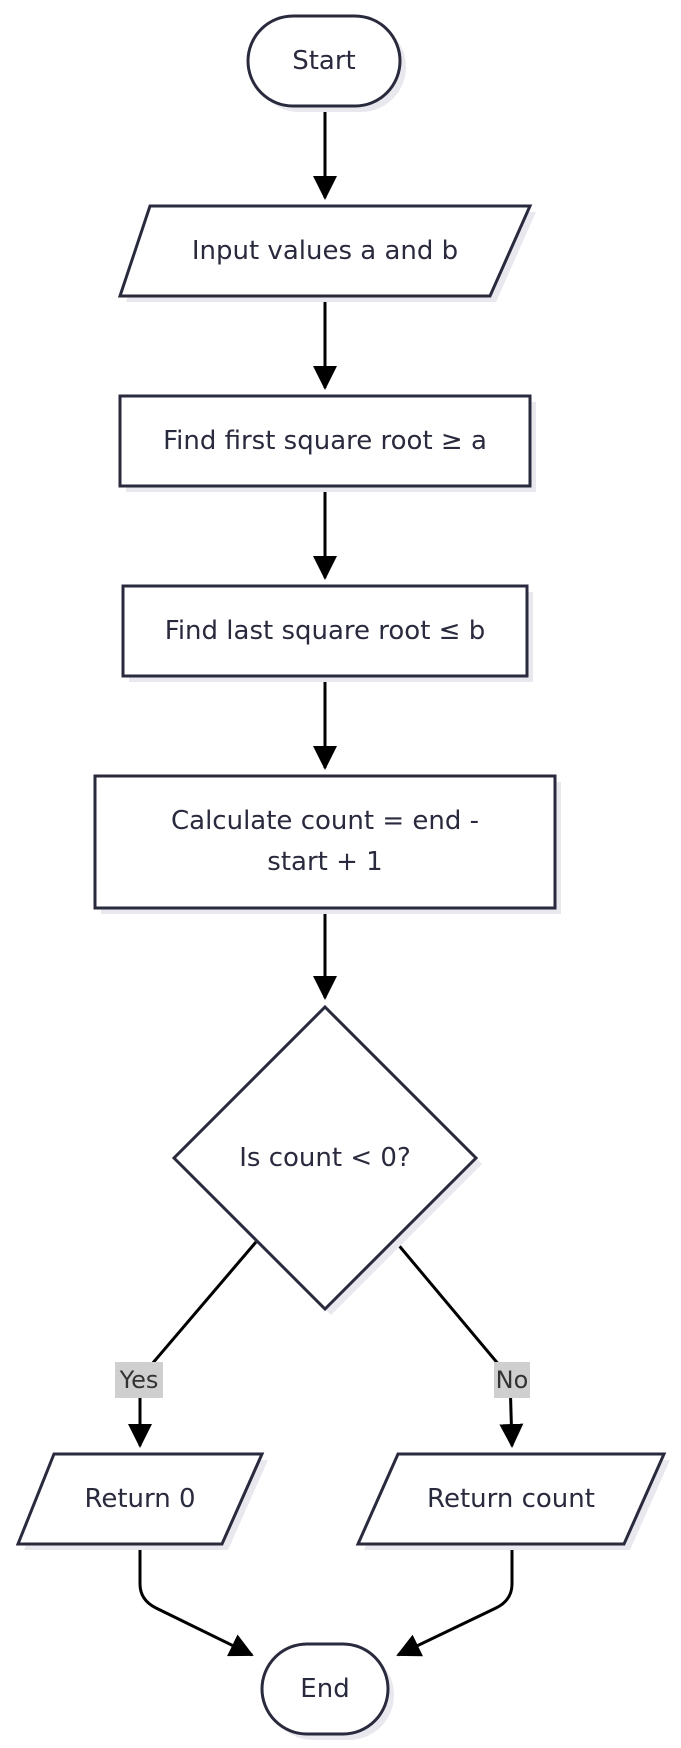  What do you see at coordinates (459, 1344) in the screenshot?
I see `edge-decision-no` at bounding box center [459, 1344].